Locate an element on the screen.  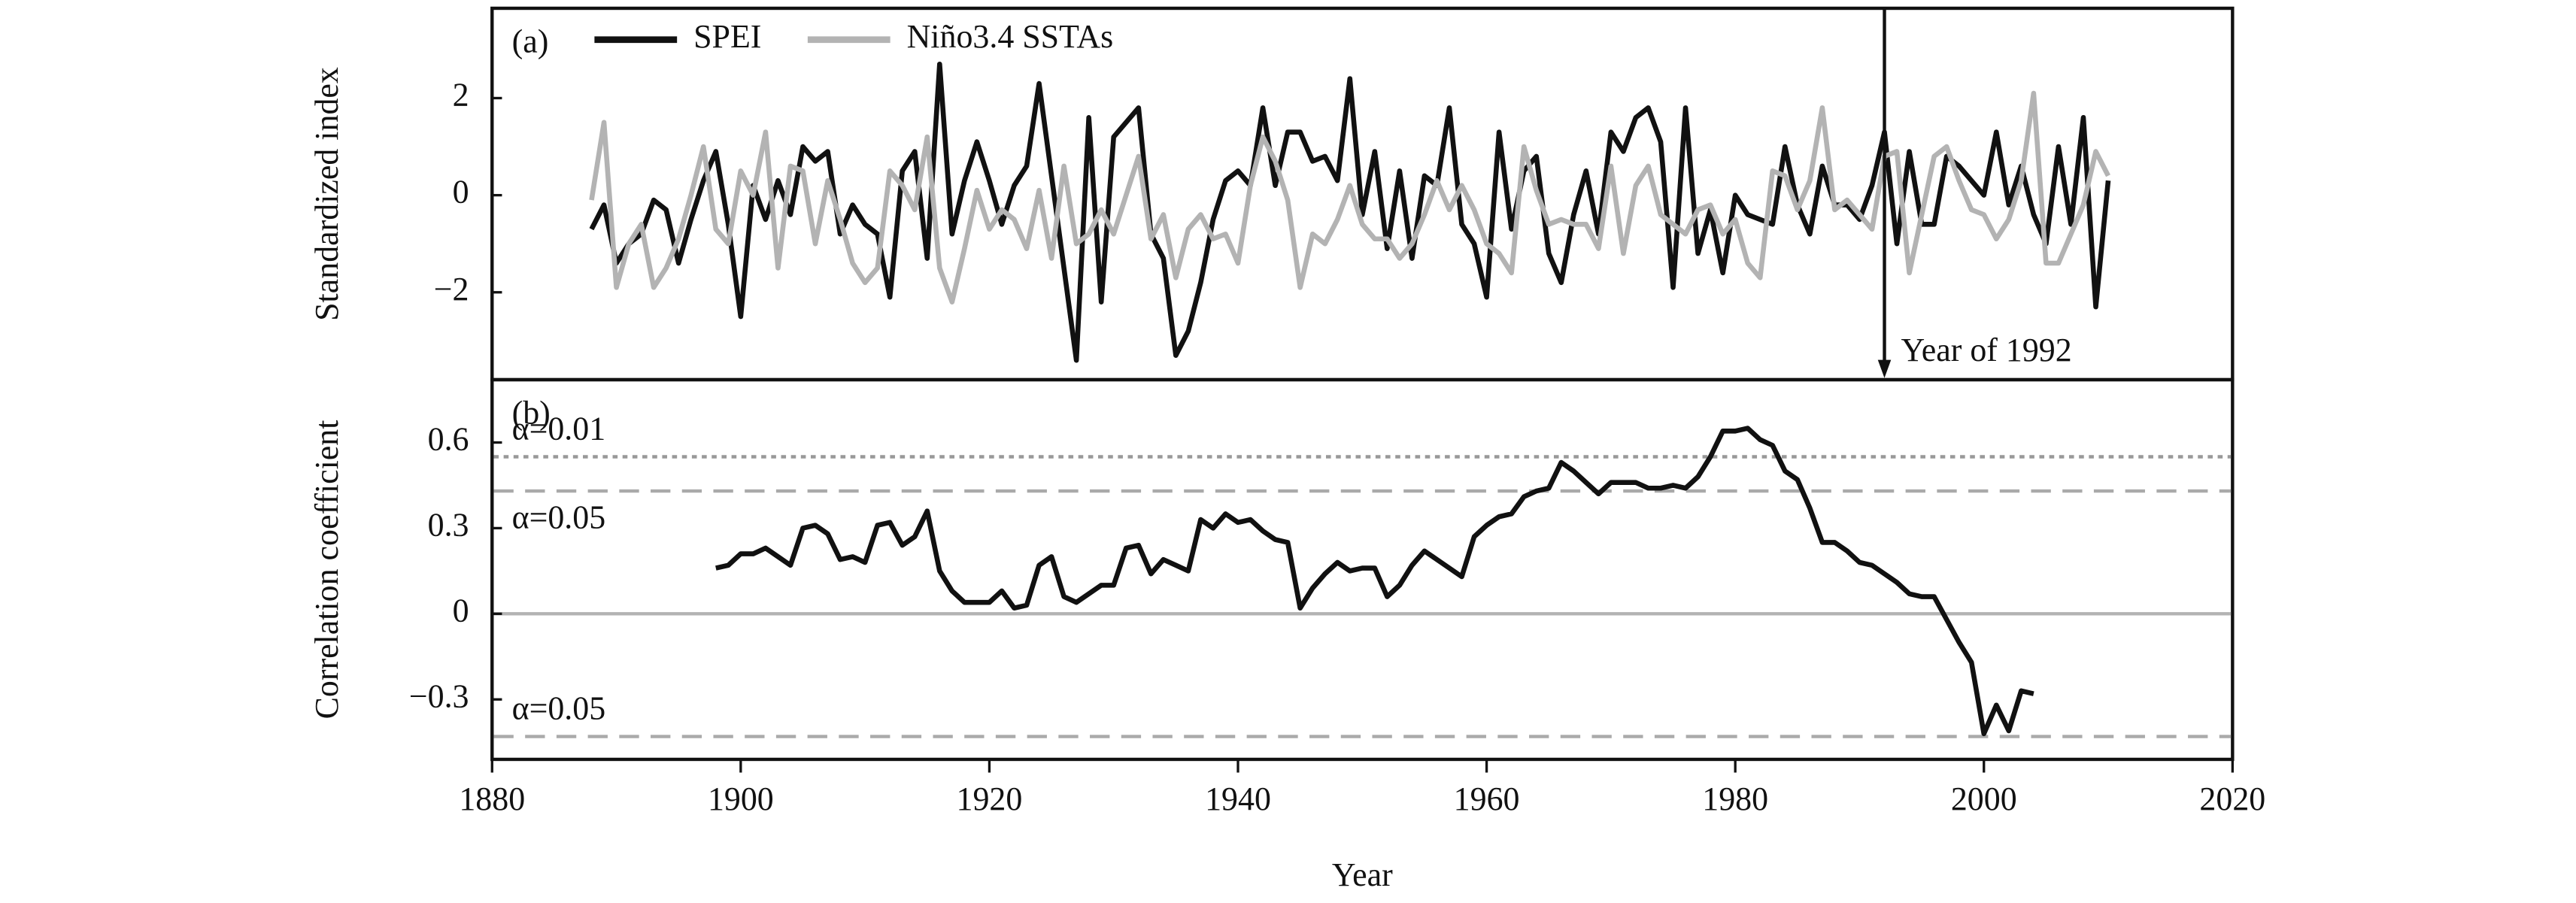
panel-label: (a) is located at coordinates (530, 41).